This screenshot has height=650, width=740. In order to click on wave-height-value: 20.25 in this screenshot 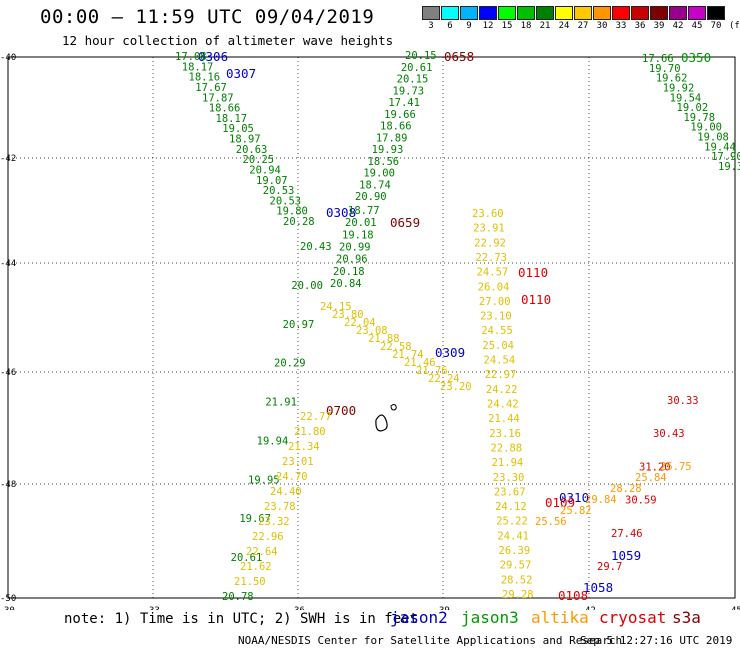, I will do `click(259, 160)`.